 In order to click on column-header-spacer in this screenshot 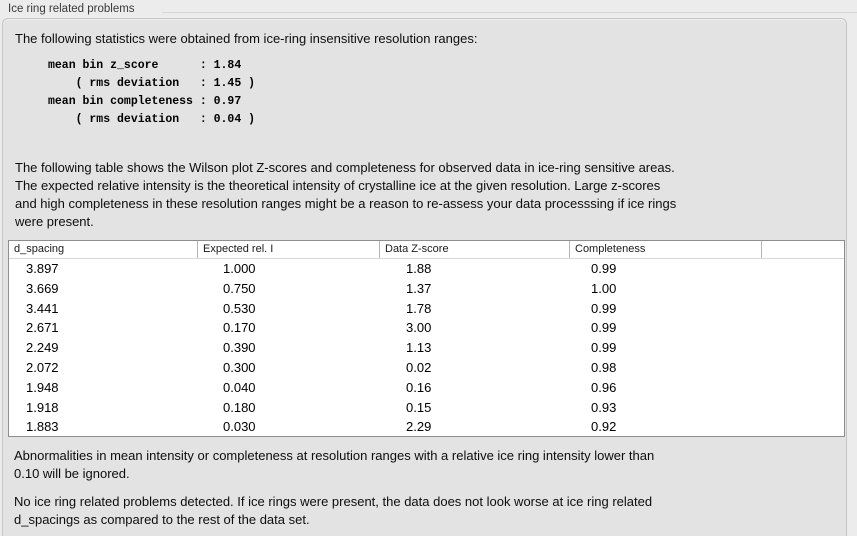, I will do `click(802, 249)`.